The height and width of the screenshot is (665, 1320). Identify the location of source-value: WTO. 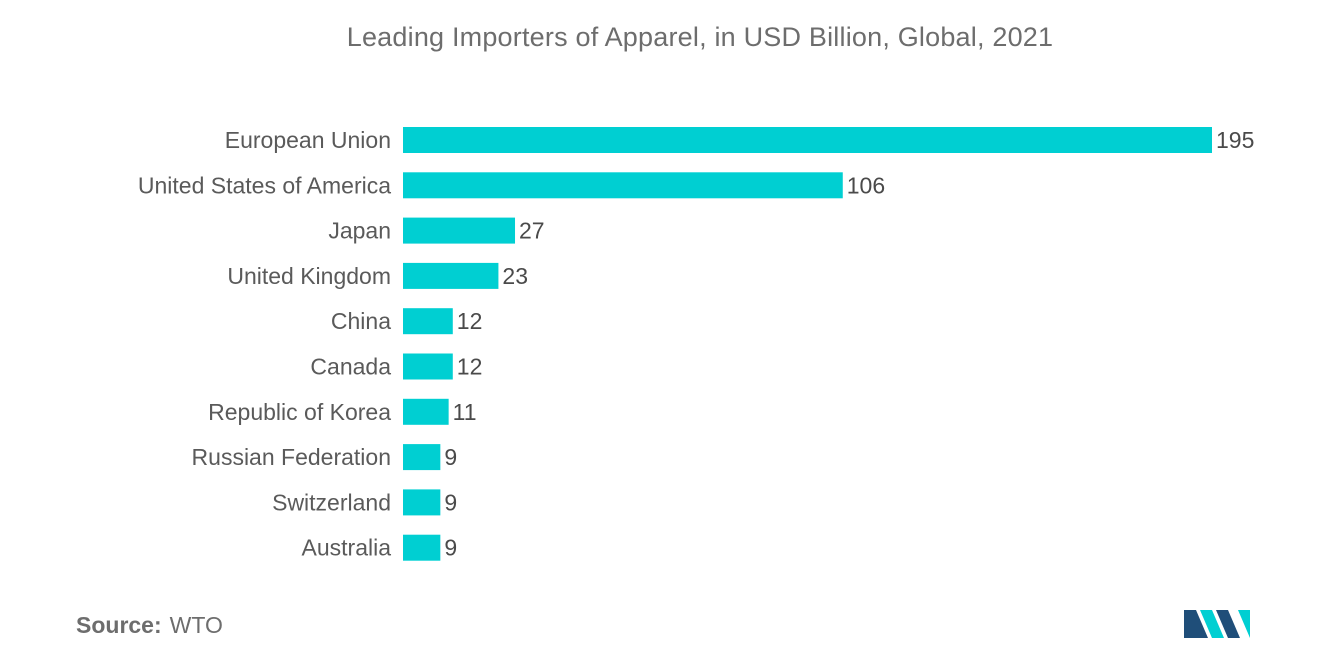
(196, 625).